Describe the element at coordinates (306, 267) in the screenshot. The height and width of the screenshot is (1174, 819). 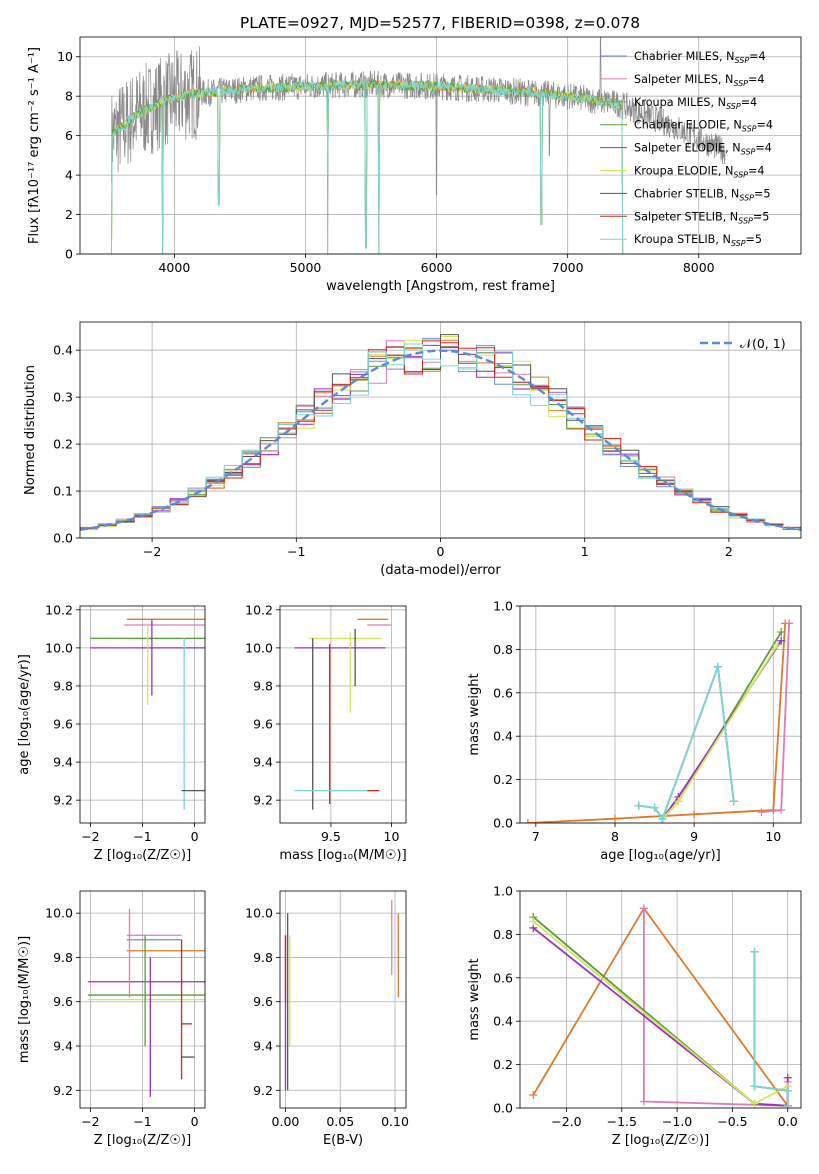
I see `x-tick-label: 5000` at that location.